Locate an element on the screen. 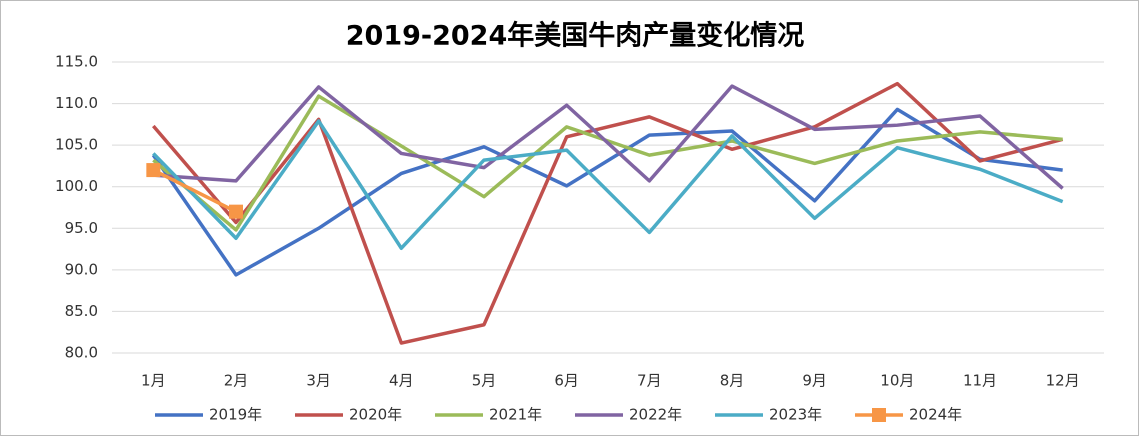 Image resolution: width=1139 pixels, height=436 pixels. legend-label: 2024年 is located at coordinates (935, 415).